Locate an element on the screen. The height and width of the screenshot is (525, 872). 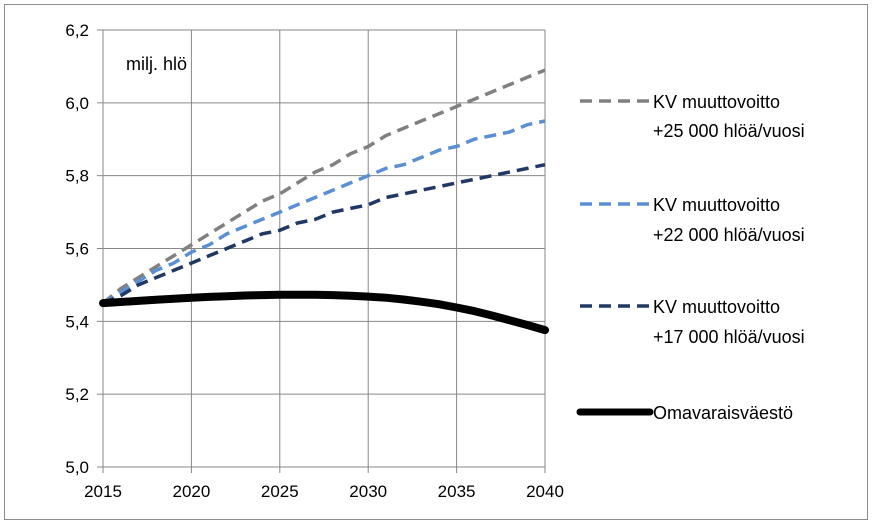
y-tick-label: 5,6 is located at coordinates (77, 249).